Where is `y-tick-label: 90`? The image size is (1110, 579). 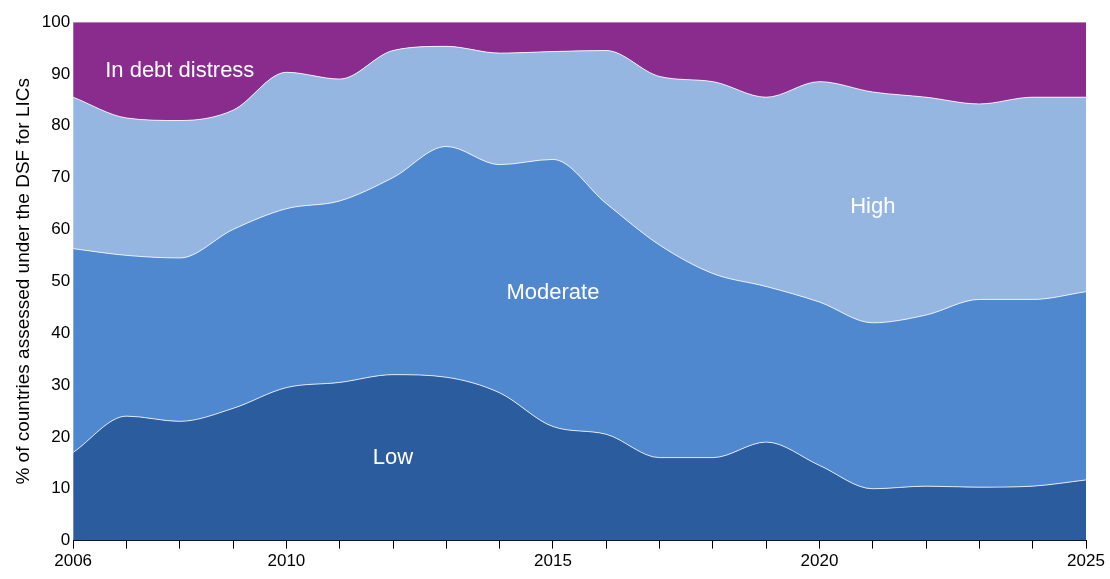 y-tick-label: 90 is located at coordinates (61, 73).